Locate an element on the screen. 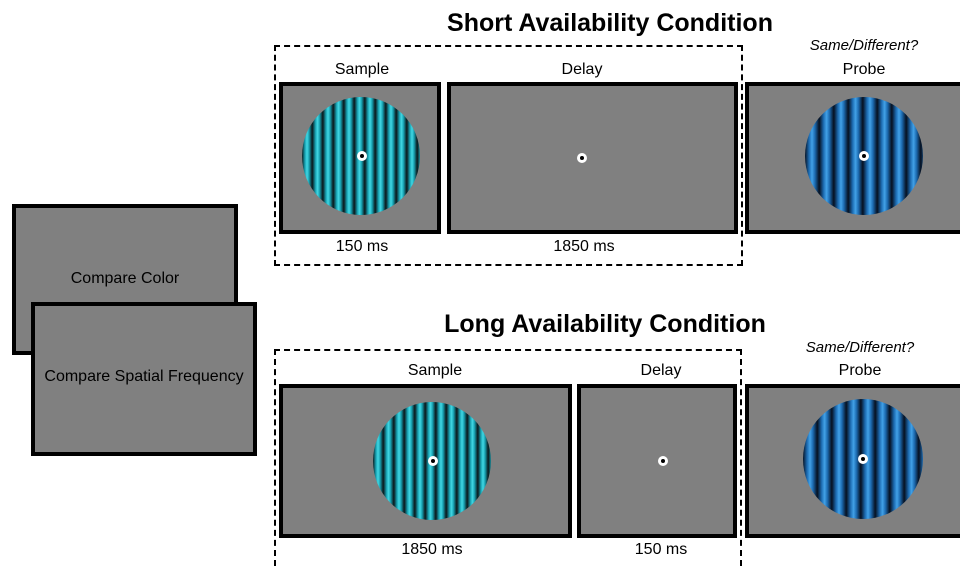 The width and height of the screenshot is (960, 566). cue-card-compare-spatial-frequency-label: Compare Spatial Frequency is located at coordinates (144, 376).